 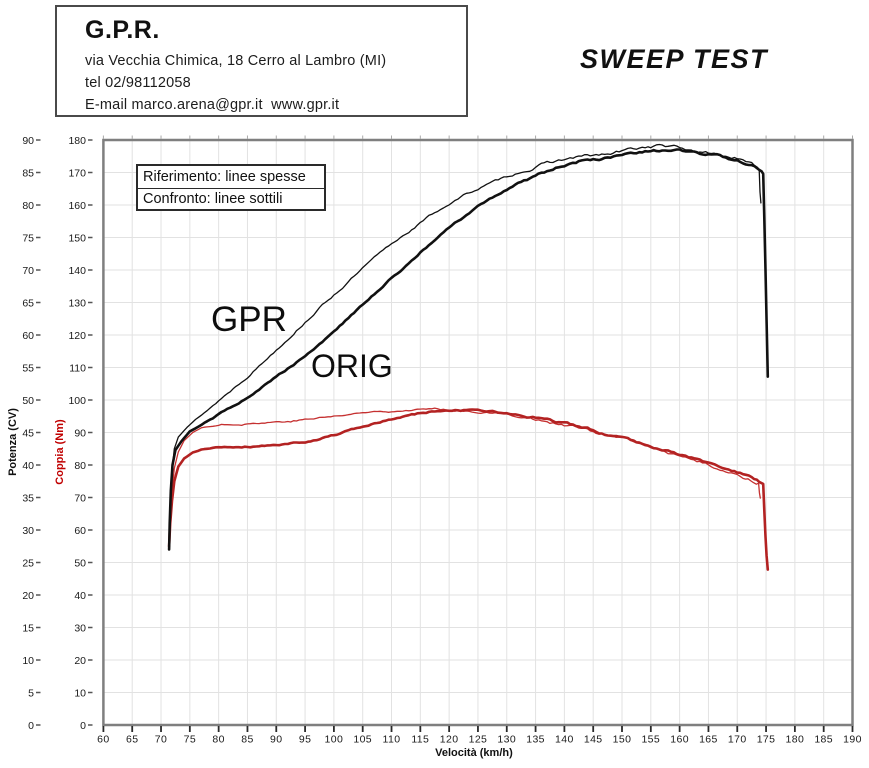 What do you see at coordinates (77, 141) in the screenshot?
I see `torque-tick-label: 180` at bounding box center [77, 141].